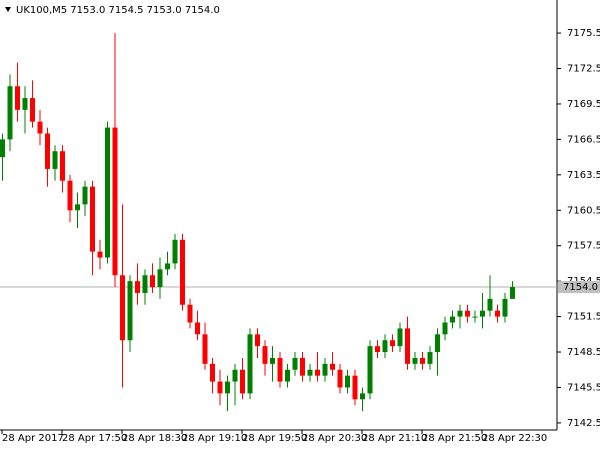  I want to click on x-tick-label: 28 Apr 19:10, so click(214, 438).